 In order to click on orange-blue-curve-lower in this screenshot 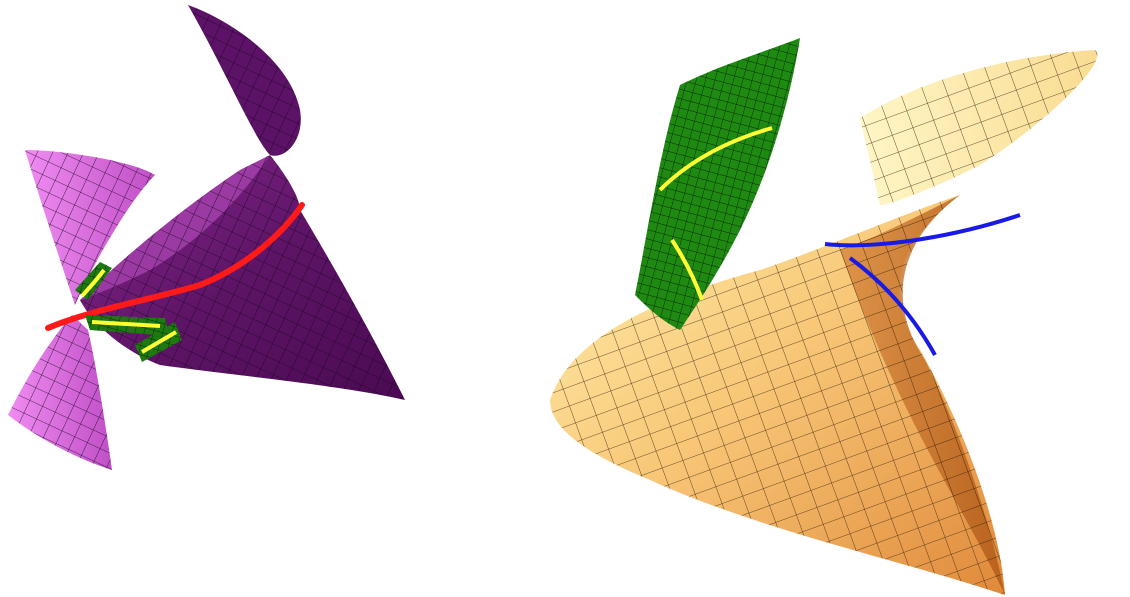, I will do `click(892, 306)`.